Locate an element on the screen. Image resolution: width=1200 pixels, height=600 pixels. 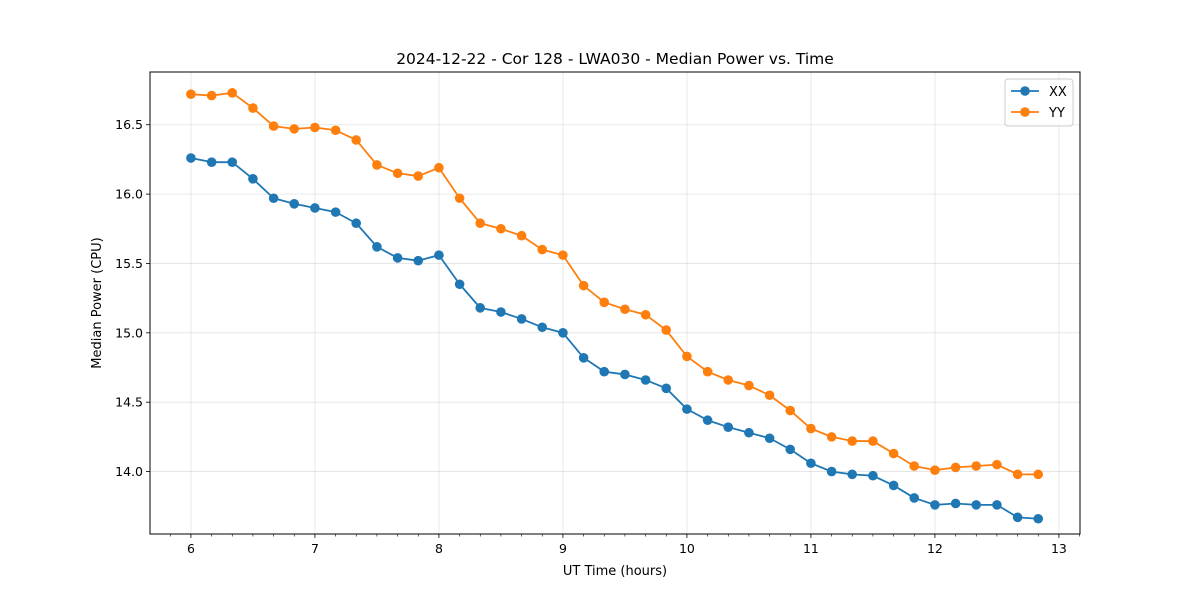
y-axis-label: Median Power (CPU) is located at coordinates (97, 302).